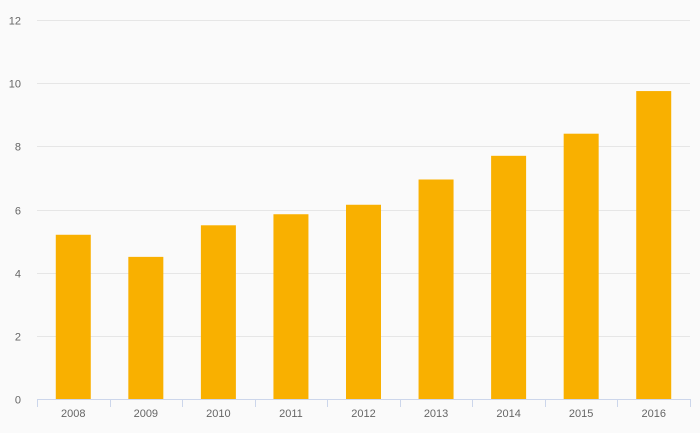 Image resolution: width=700 pixels, height=433 pixels. I want to click on x-tick-label: 2011, so click(291, 414).